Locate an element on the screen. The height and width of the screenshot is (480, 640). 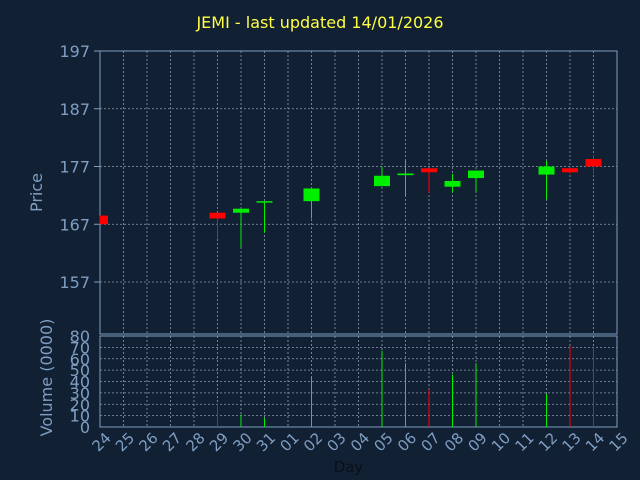
x-tick-label: 02 is located at coordinates (313, 442).